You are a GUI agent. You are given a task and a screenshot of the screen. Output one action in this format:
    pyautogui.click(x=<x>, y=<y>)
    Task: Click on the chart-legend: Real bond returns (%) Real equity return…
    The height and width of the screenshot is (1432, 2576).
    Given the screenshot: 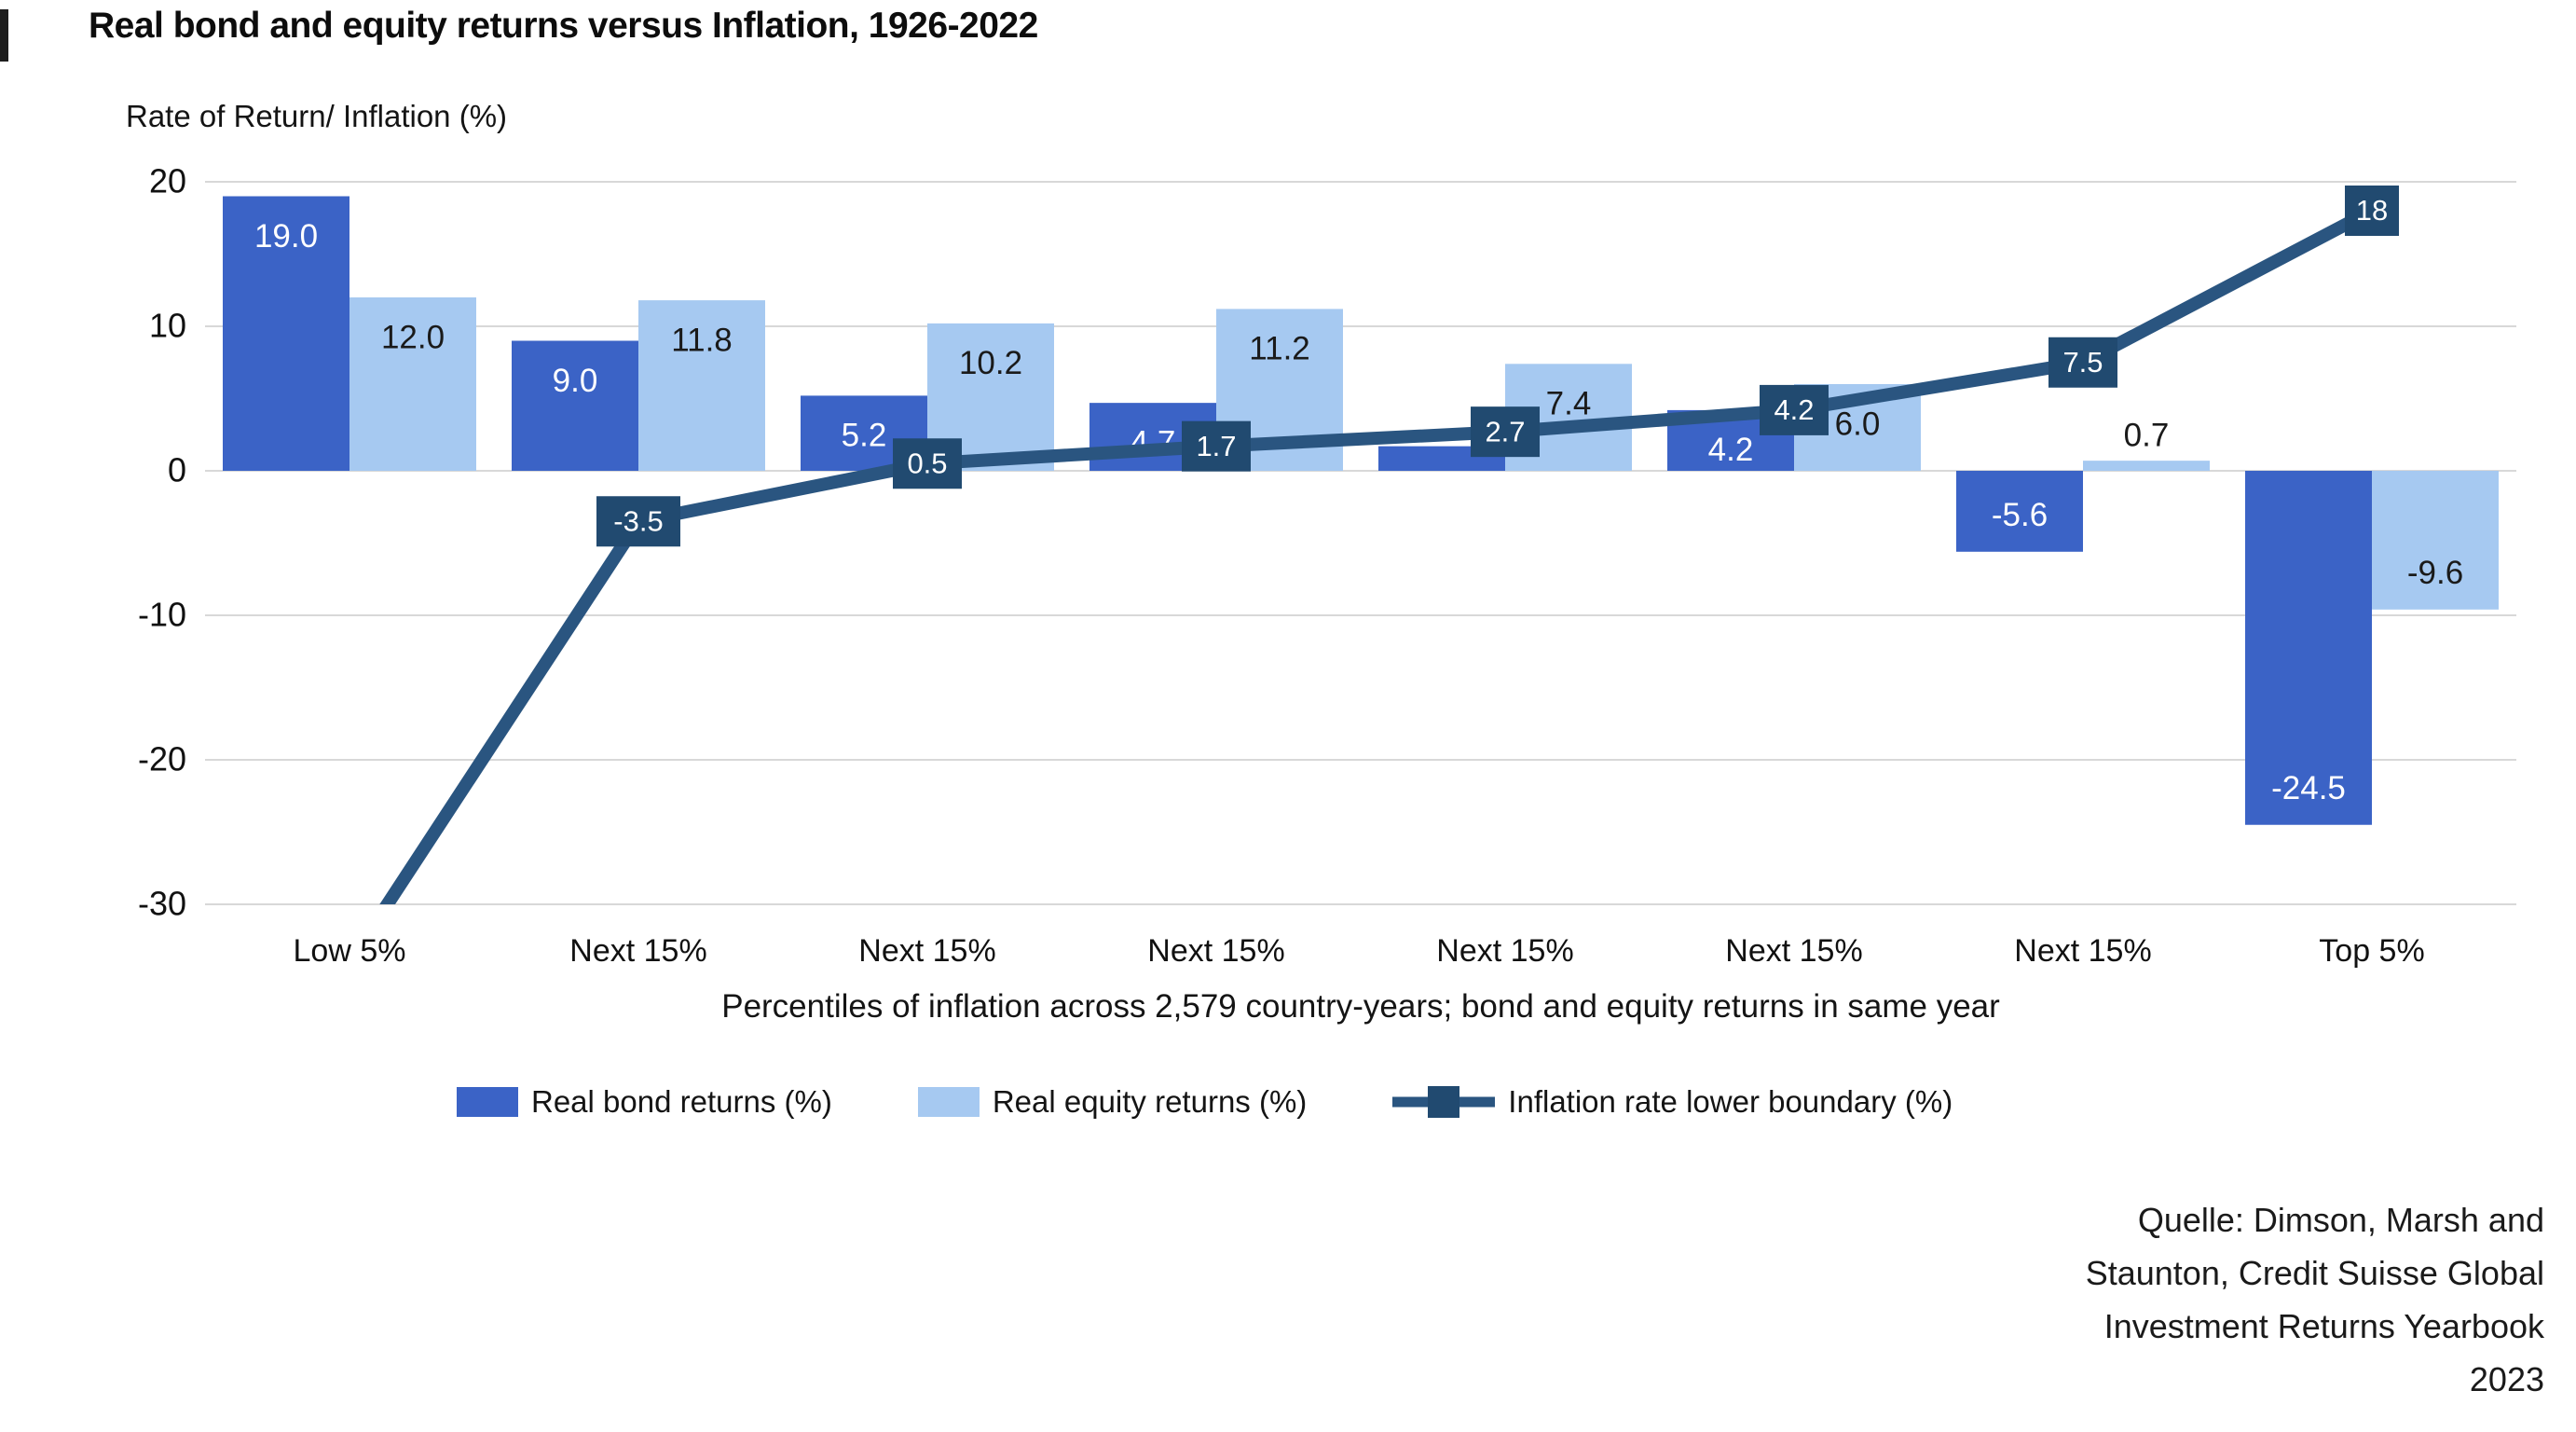 What is the action you would take?
    pyautogui.click(x=1300, y=1102)
    